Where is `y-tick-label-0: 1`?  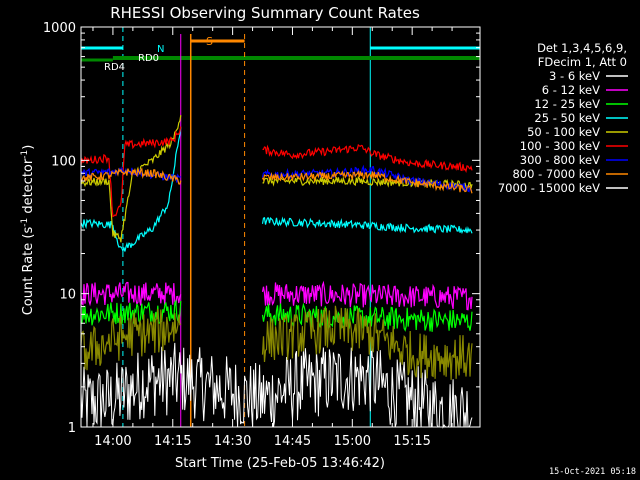
y-tick-label-0: 1 is located at coordinates (72, 428).